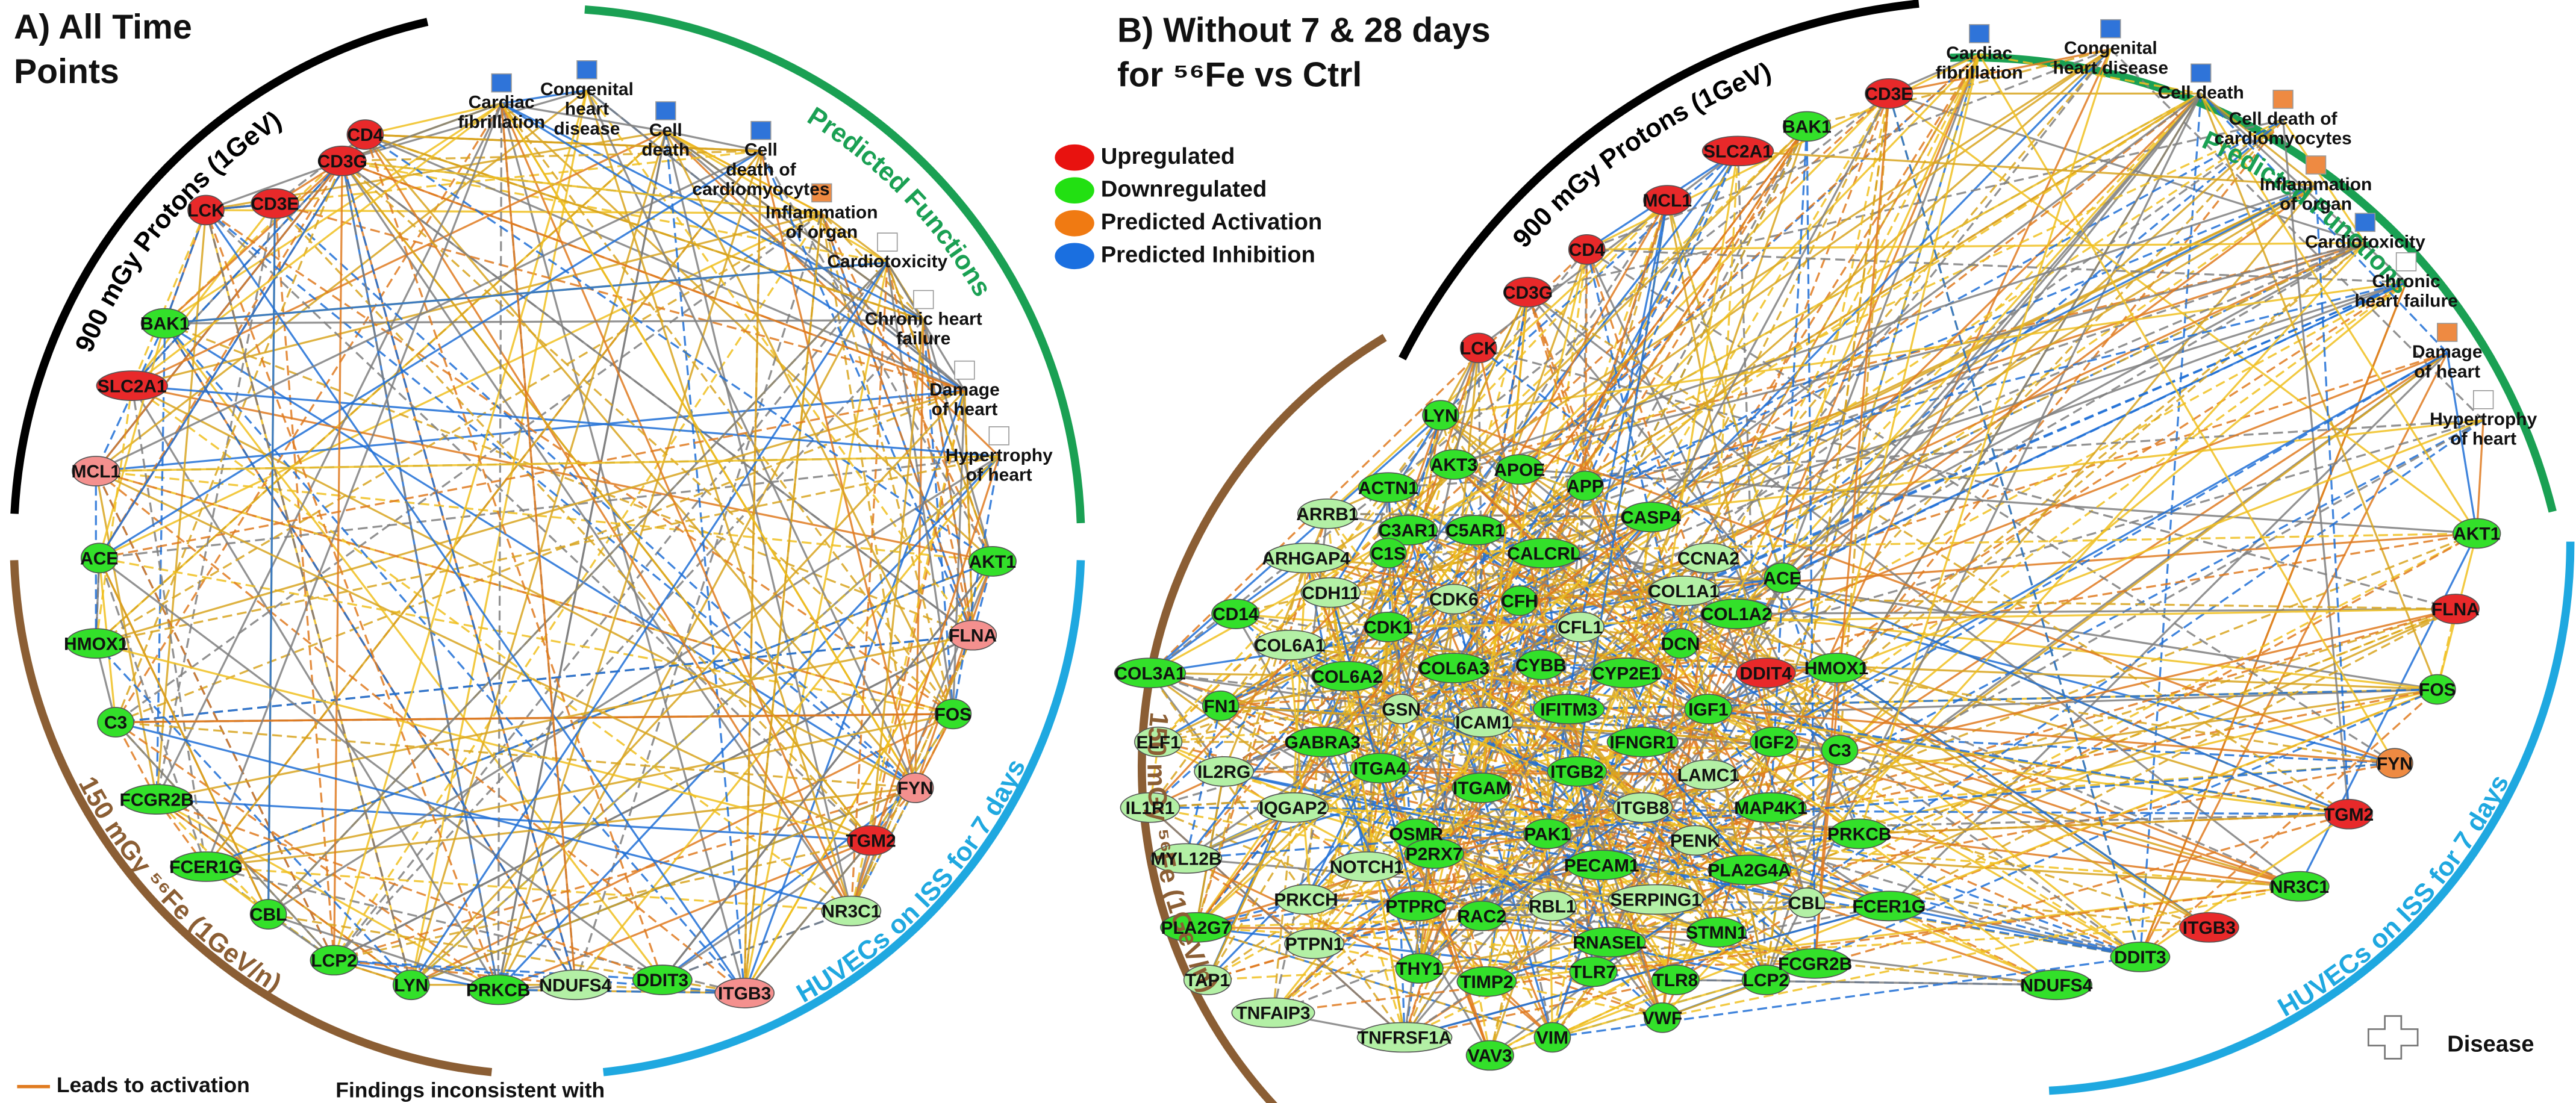  Describe the element at coordinates (1306, 900) in the screenshot. I see `gene-label: PRKCH` at that location.